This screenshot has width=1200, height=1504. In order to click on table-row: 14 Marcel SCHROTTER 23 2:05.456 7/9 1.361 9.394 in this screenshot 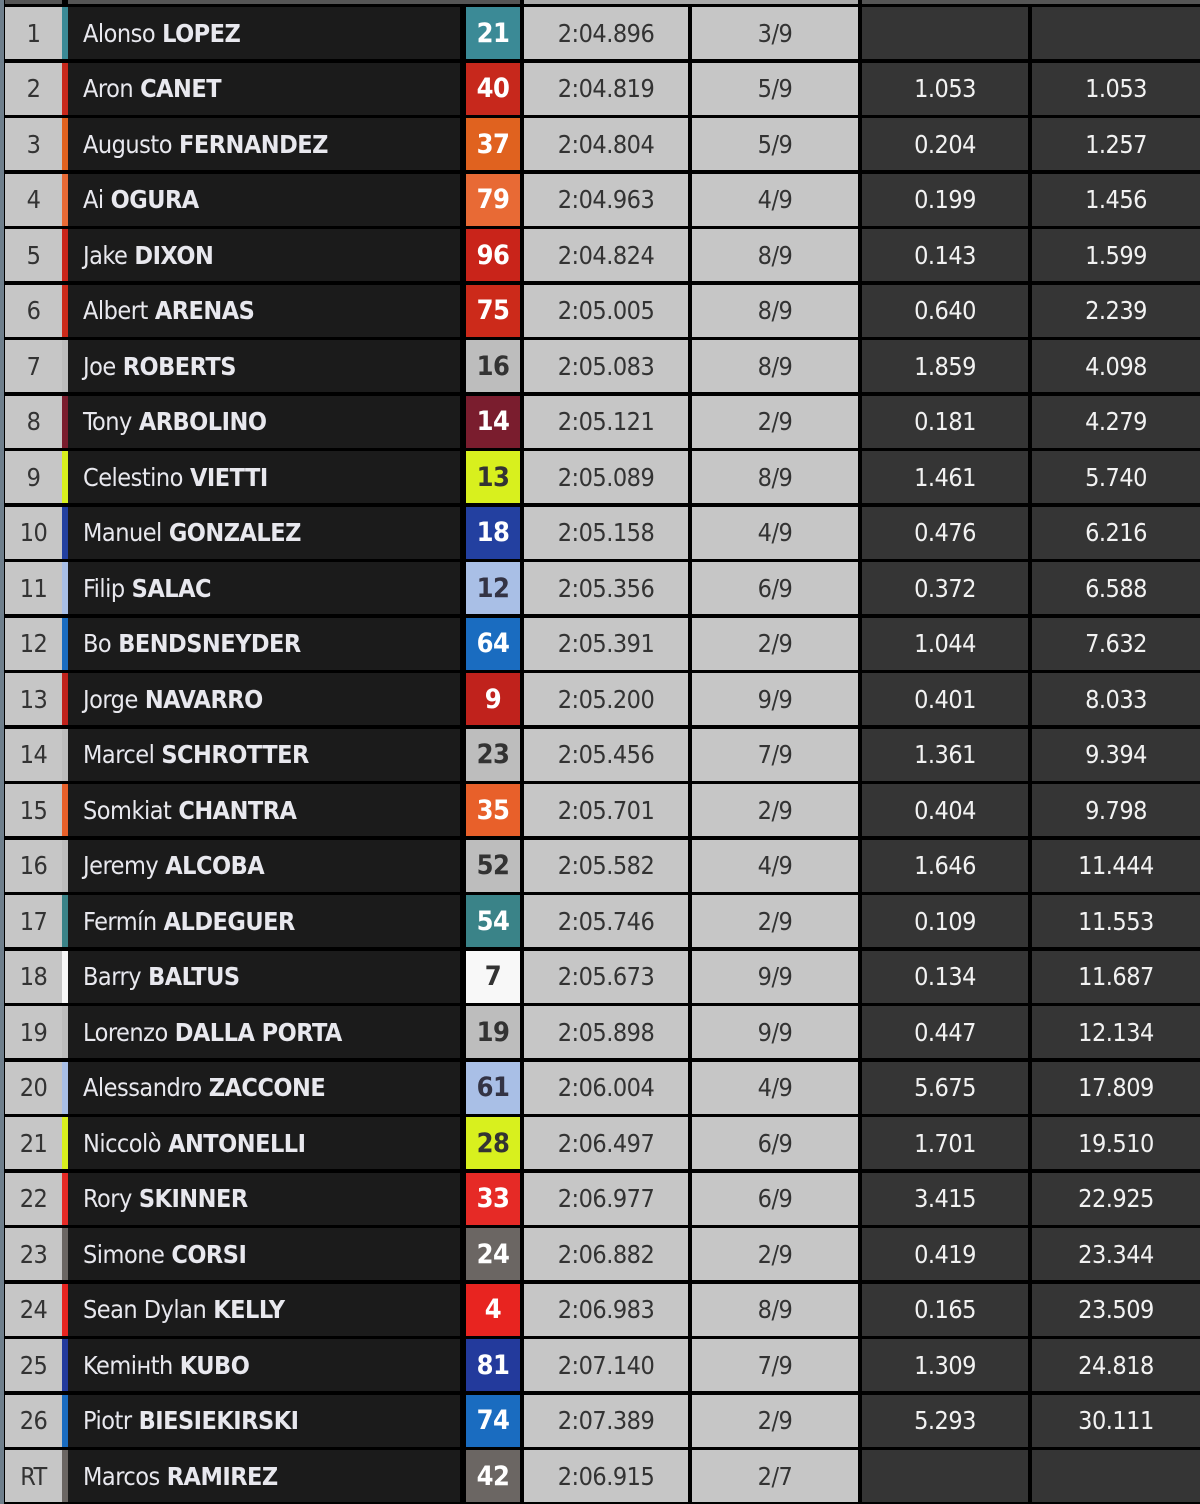, I will do `click(600, 754)`.